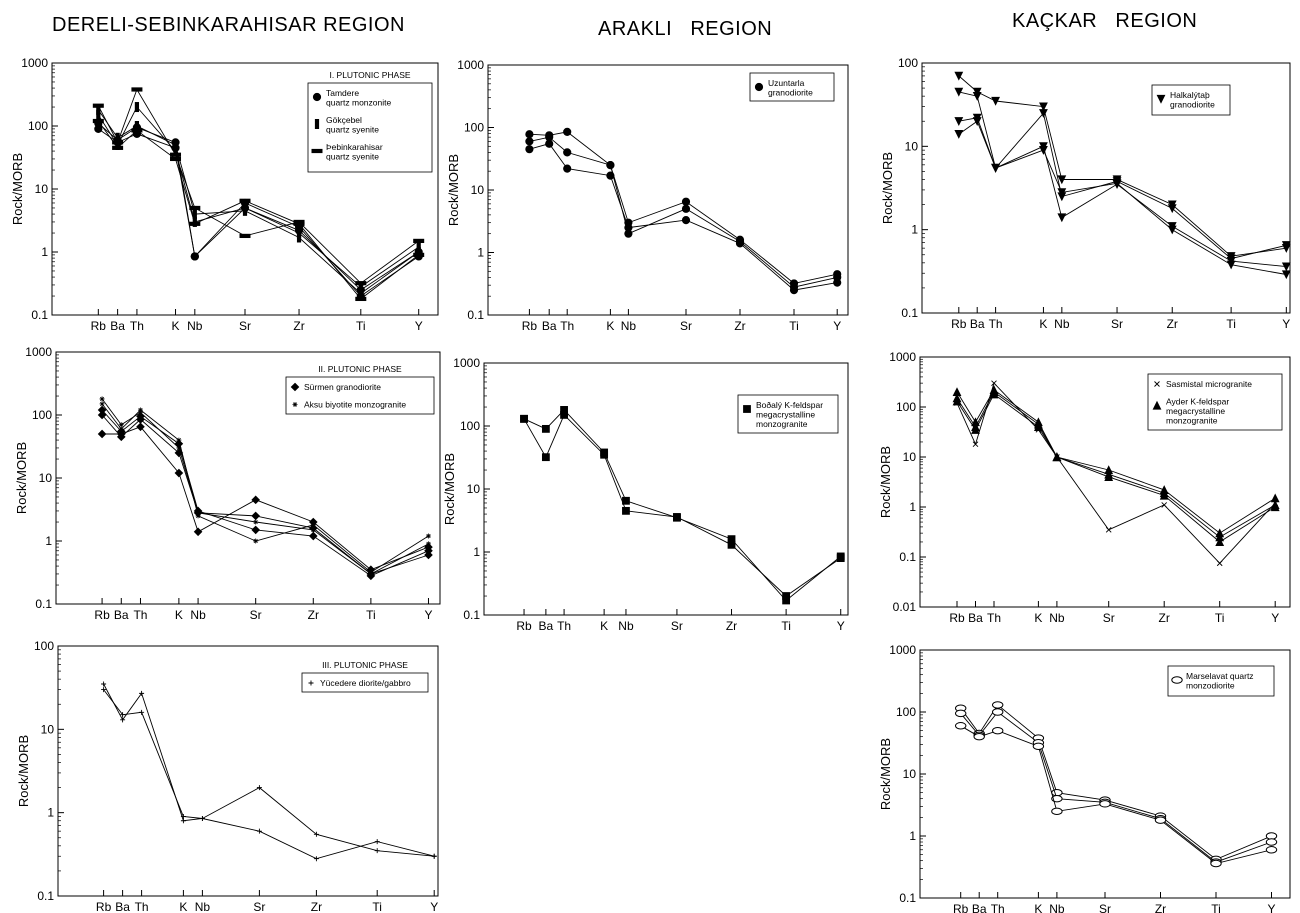 The height and width of the screenshot is (913, 1300). I want to click on x-tick-label: Ti, so click(371, 615).